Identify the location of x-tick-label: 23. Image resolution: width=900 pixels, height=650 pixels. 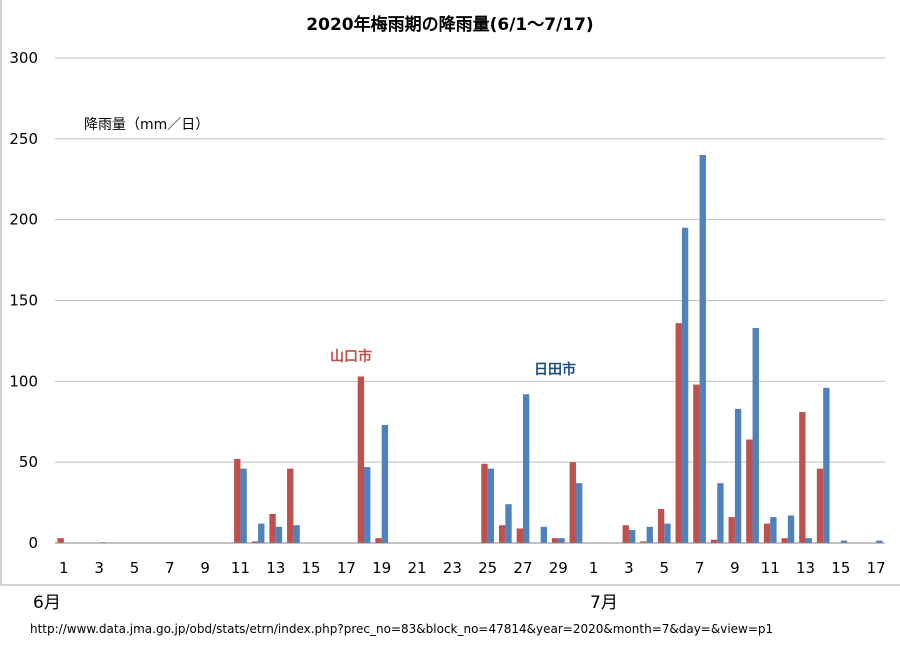
(452, 568).